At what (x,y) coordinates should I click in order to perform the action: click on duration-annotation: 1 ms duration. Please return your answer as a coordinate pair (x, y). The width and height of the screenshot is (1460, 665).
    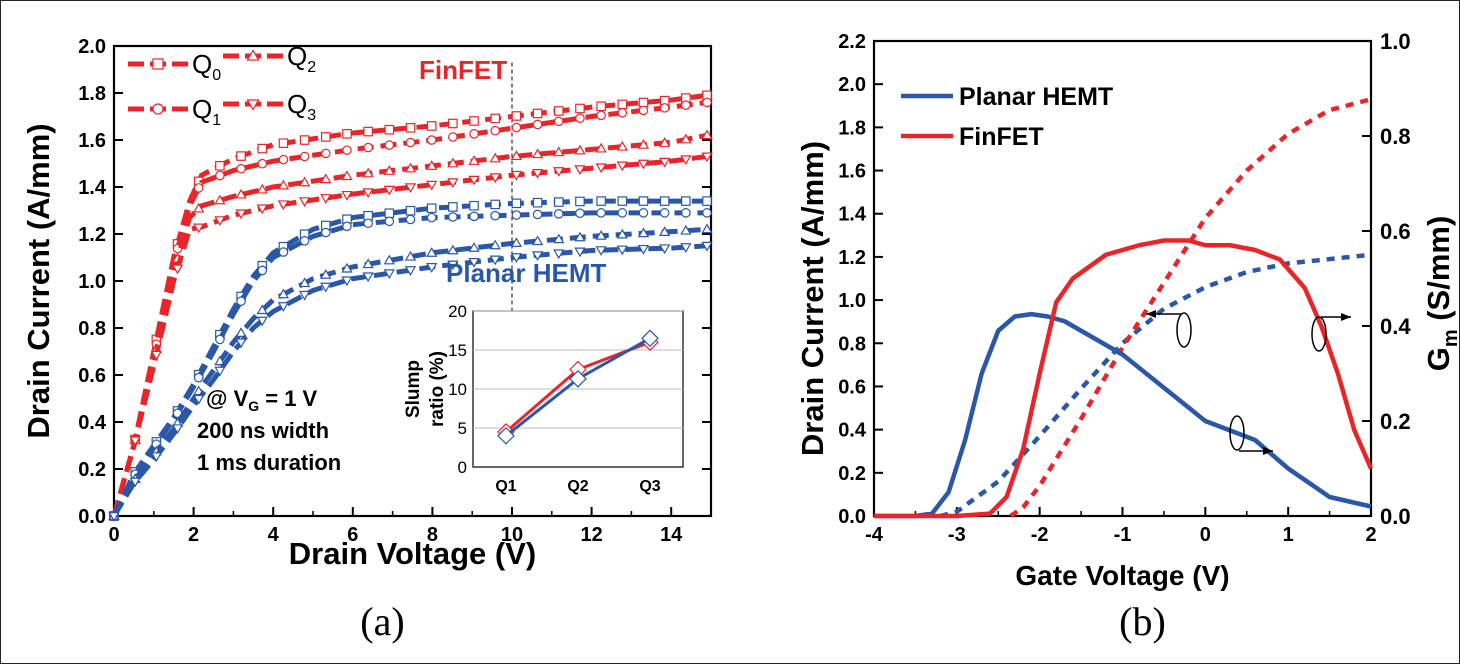
    Looking at the image, I should click on (269, 462).